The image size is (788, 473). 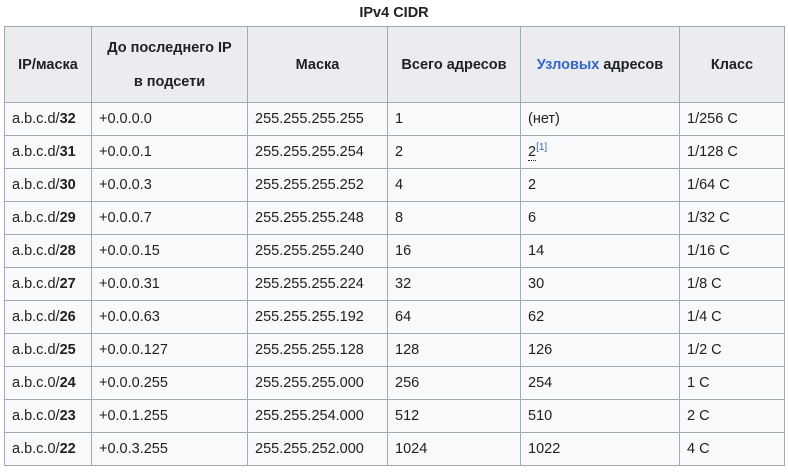 What do you see at coordinates (454, 350) in the screenshot?
I see `cell-total: 128` at bounding box center [454, 350].